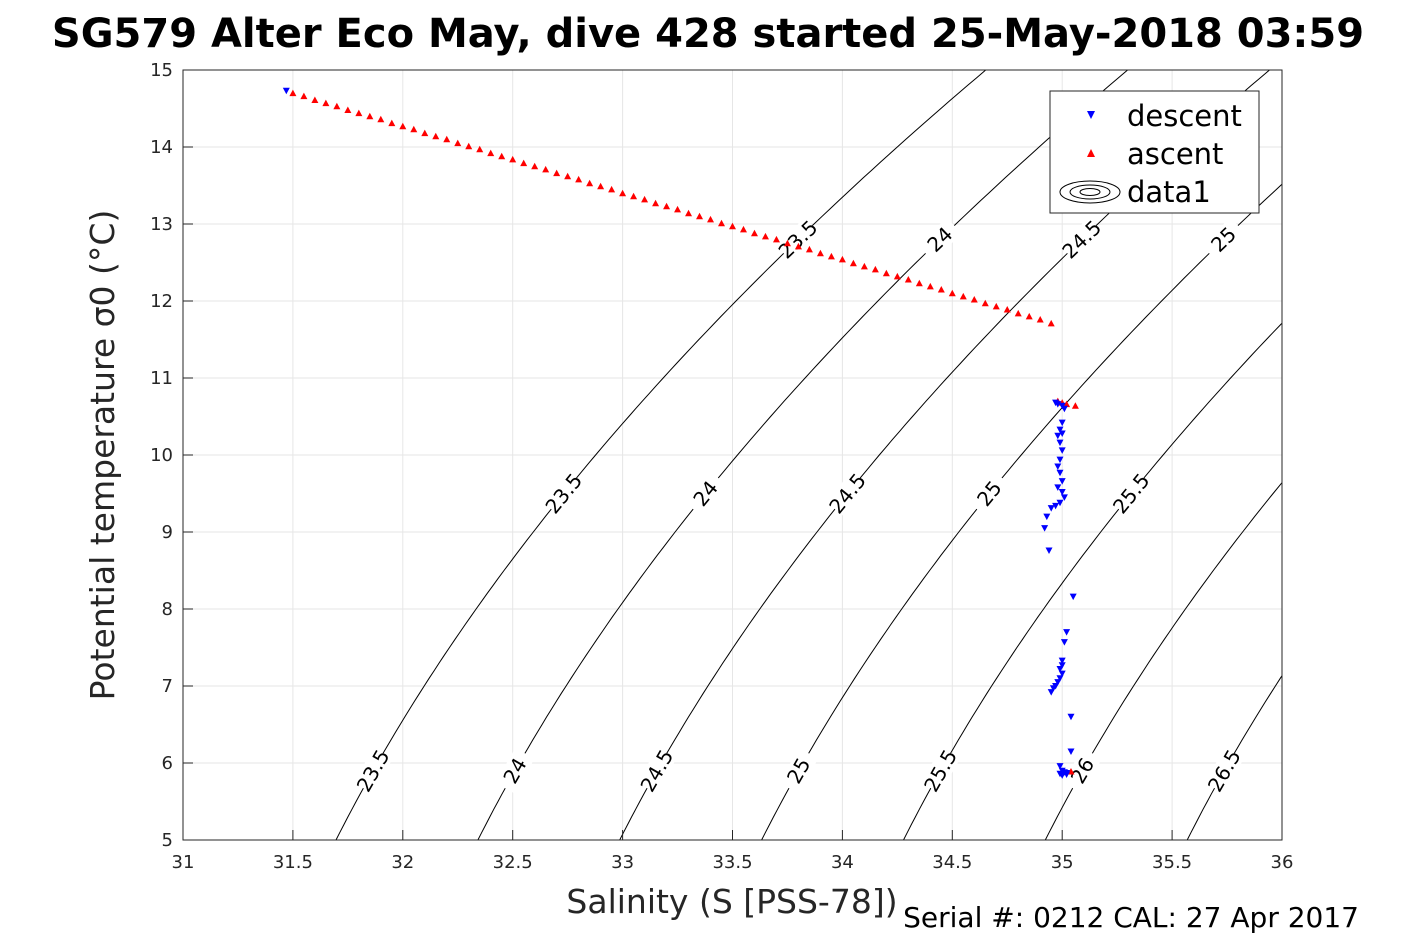 This screenshot has height=945, width=1417. Describe the element at coordinates (167, 763) in the screenshot. I see `y-tick-label: 6` at that location.